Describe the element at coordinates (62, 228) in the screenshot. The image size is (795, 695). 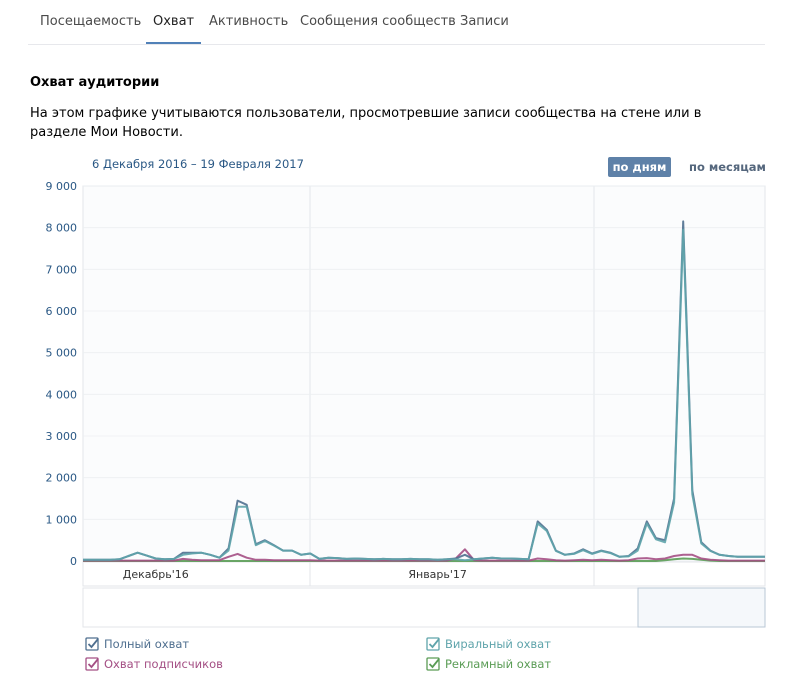
I see `y-tick-label: 8 000` at that location.